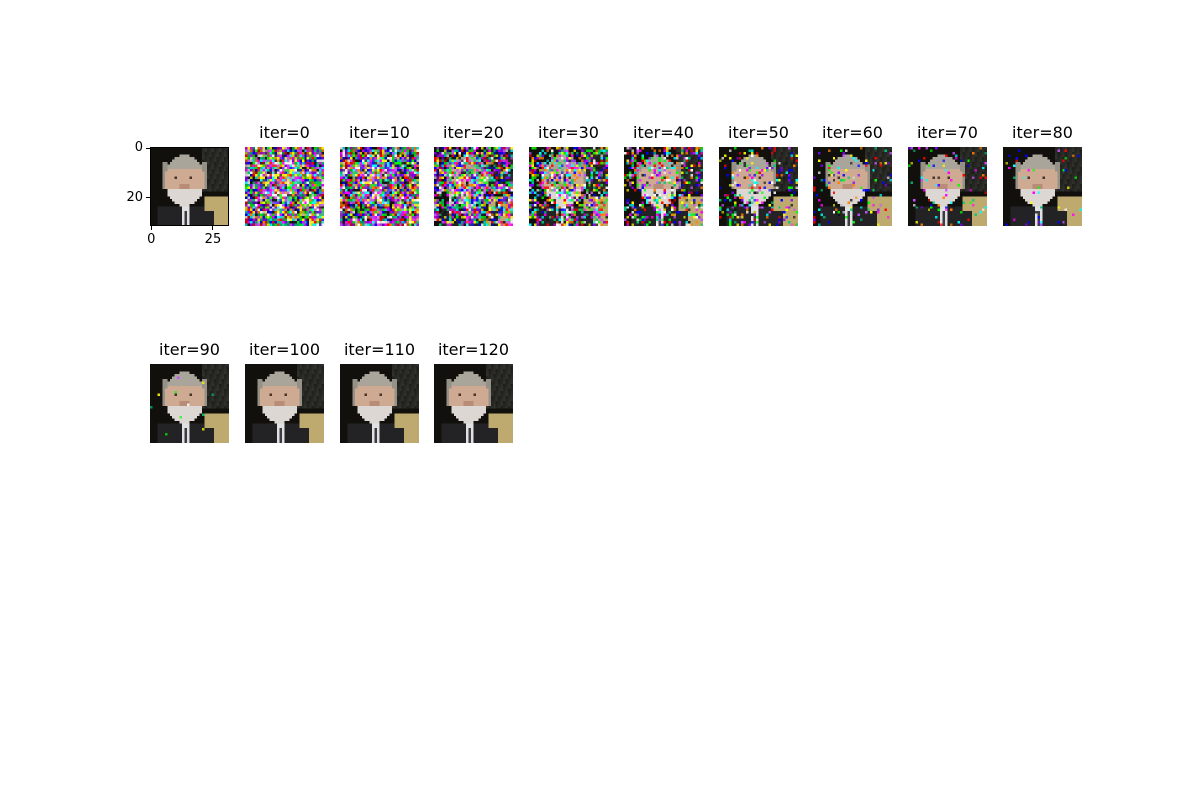 The width and height of the screenshot is (1200, 800). I want to click on panel-image-iter10, so click(379, 186).